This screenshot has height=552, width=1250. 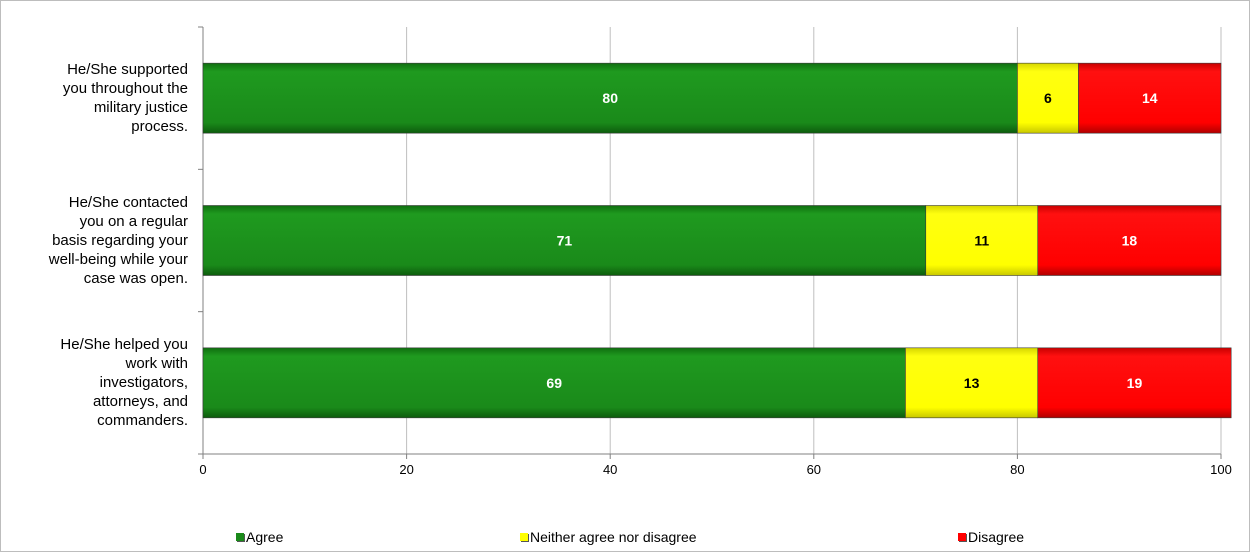 I want to click on data-label: 13, so click(x=972, y=383).